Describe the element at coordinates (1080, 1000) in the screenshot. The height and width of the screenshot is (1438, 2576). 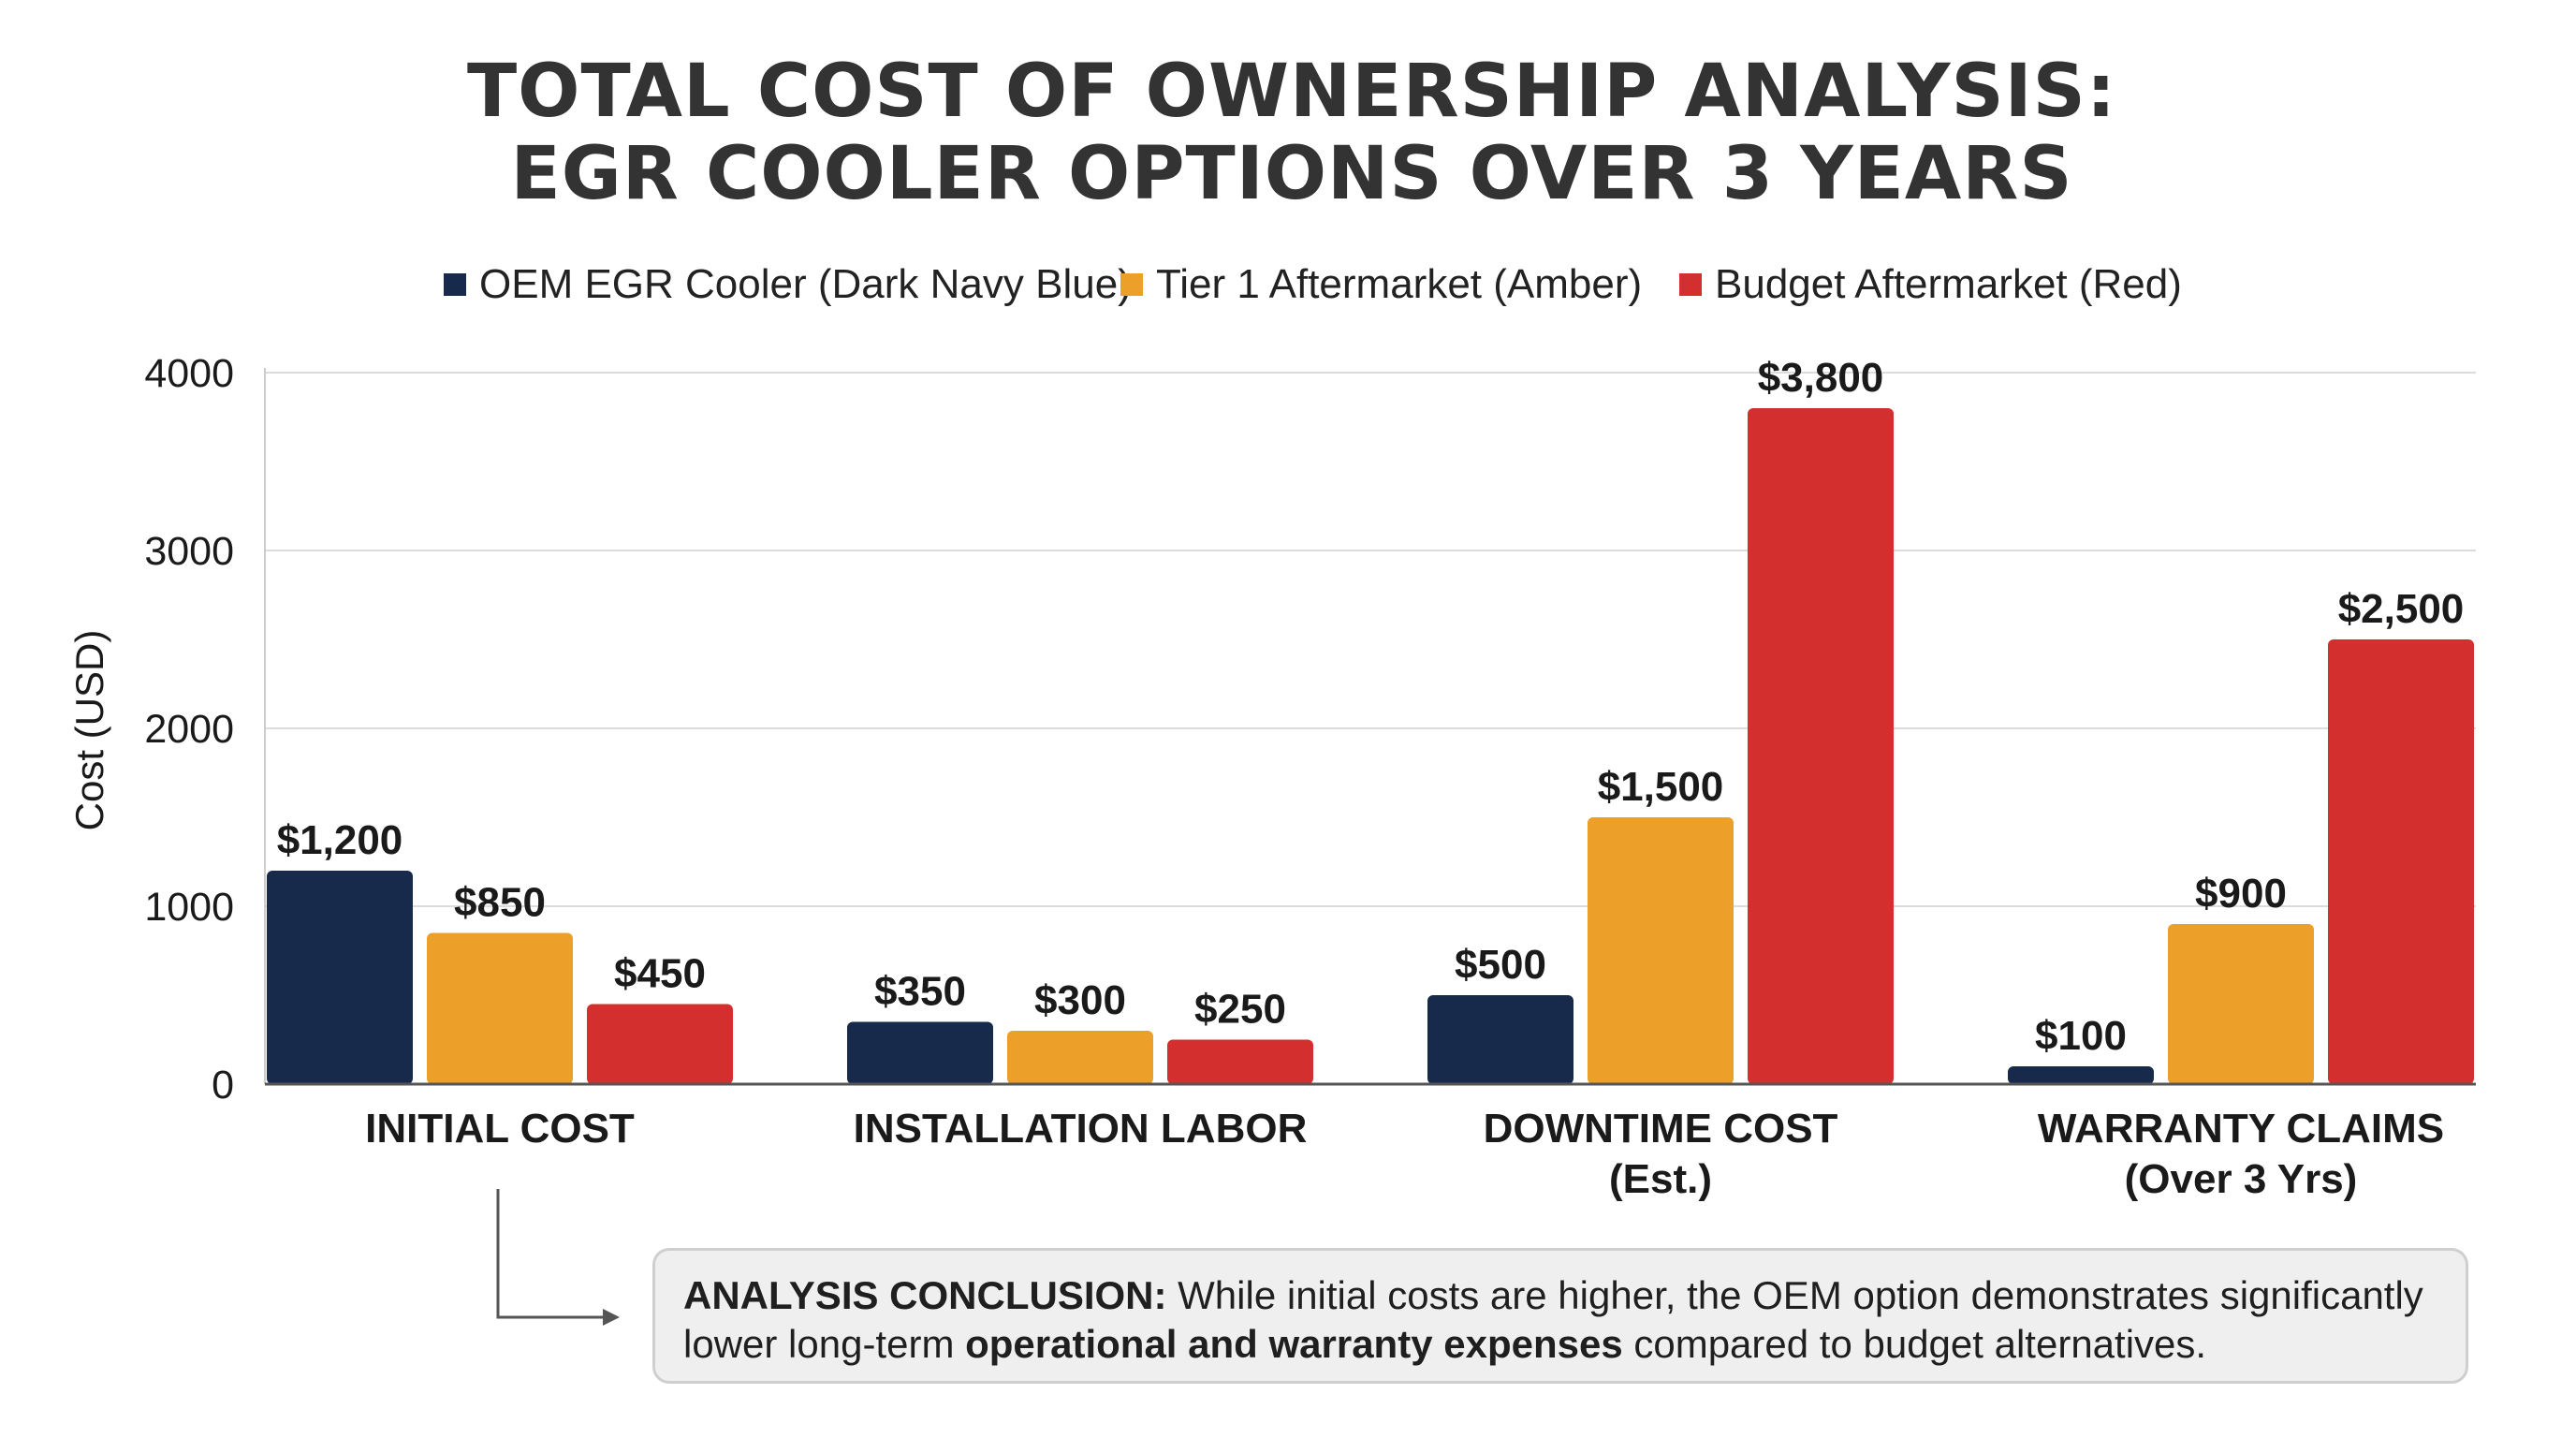
I see `bar-value-label: $300` at that location.